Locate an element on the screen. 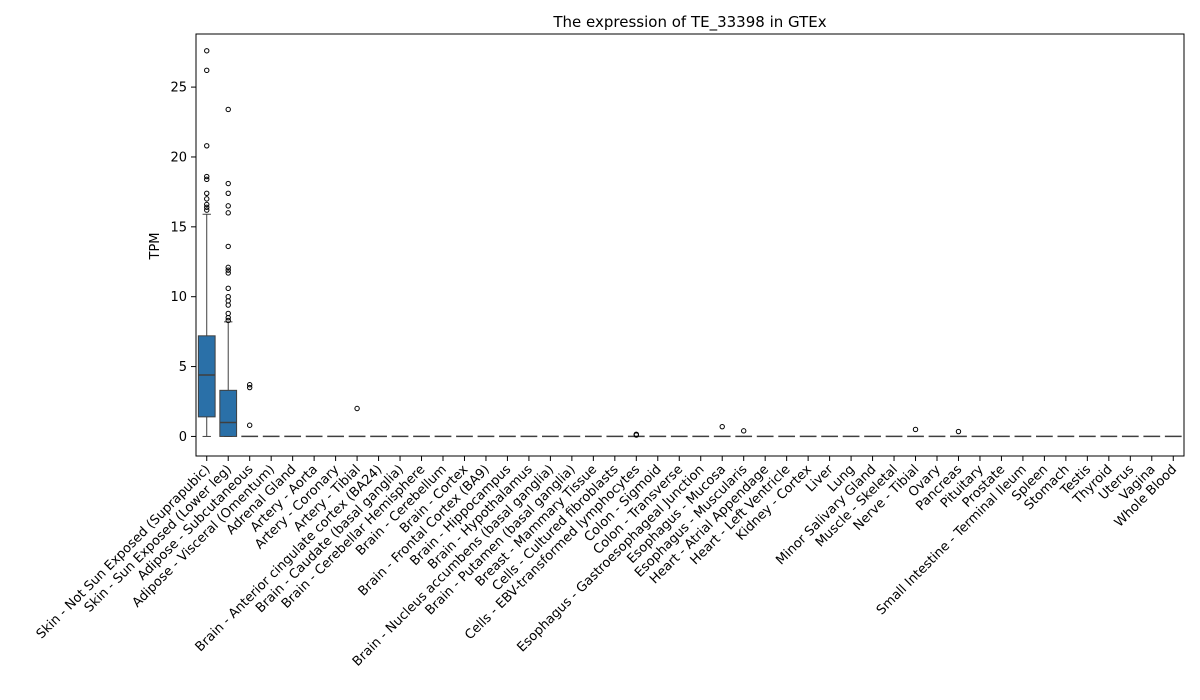 Image resolution: width=1200 pixels, height=700 pixels. y-tick-label: 10 is located at coordinates (178, 297).